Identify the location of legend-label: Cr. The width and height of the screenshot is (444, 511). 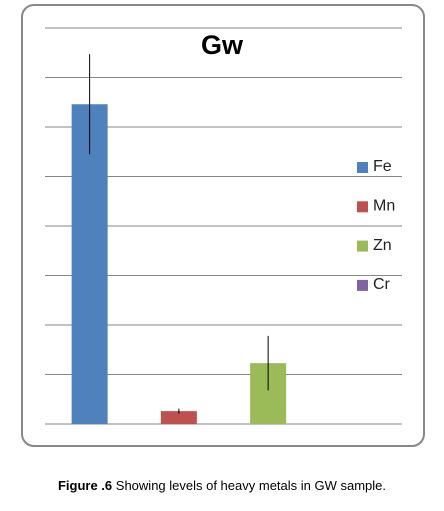
(382, 284).